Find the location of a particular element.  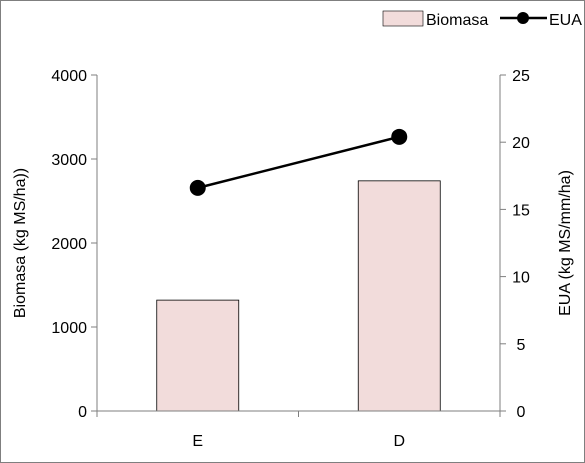

y2-tick-label: 20 is located at coordinates (521, 143).